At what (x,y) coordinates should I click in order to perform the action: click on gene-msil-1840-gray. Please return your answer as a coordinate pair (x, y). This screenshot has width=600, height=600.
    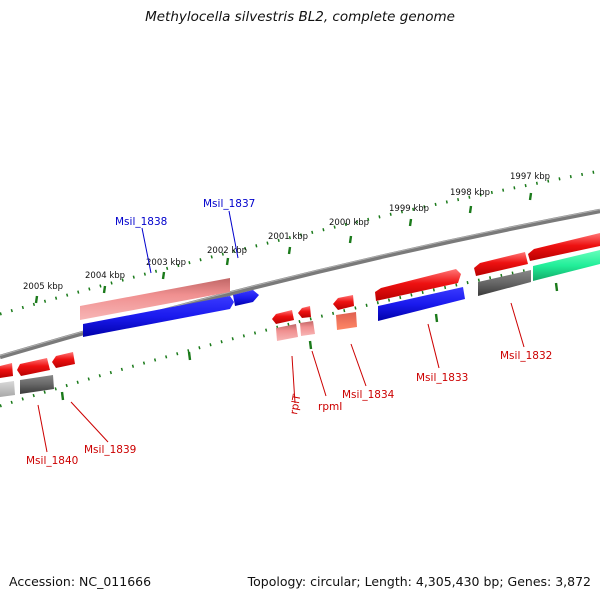
    Looking at the image, I should click on (37, 384).